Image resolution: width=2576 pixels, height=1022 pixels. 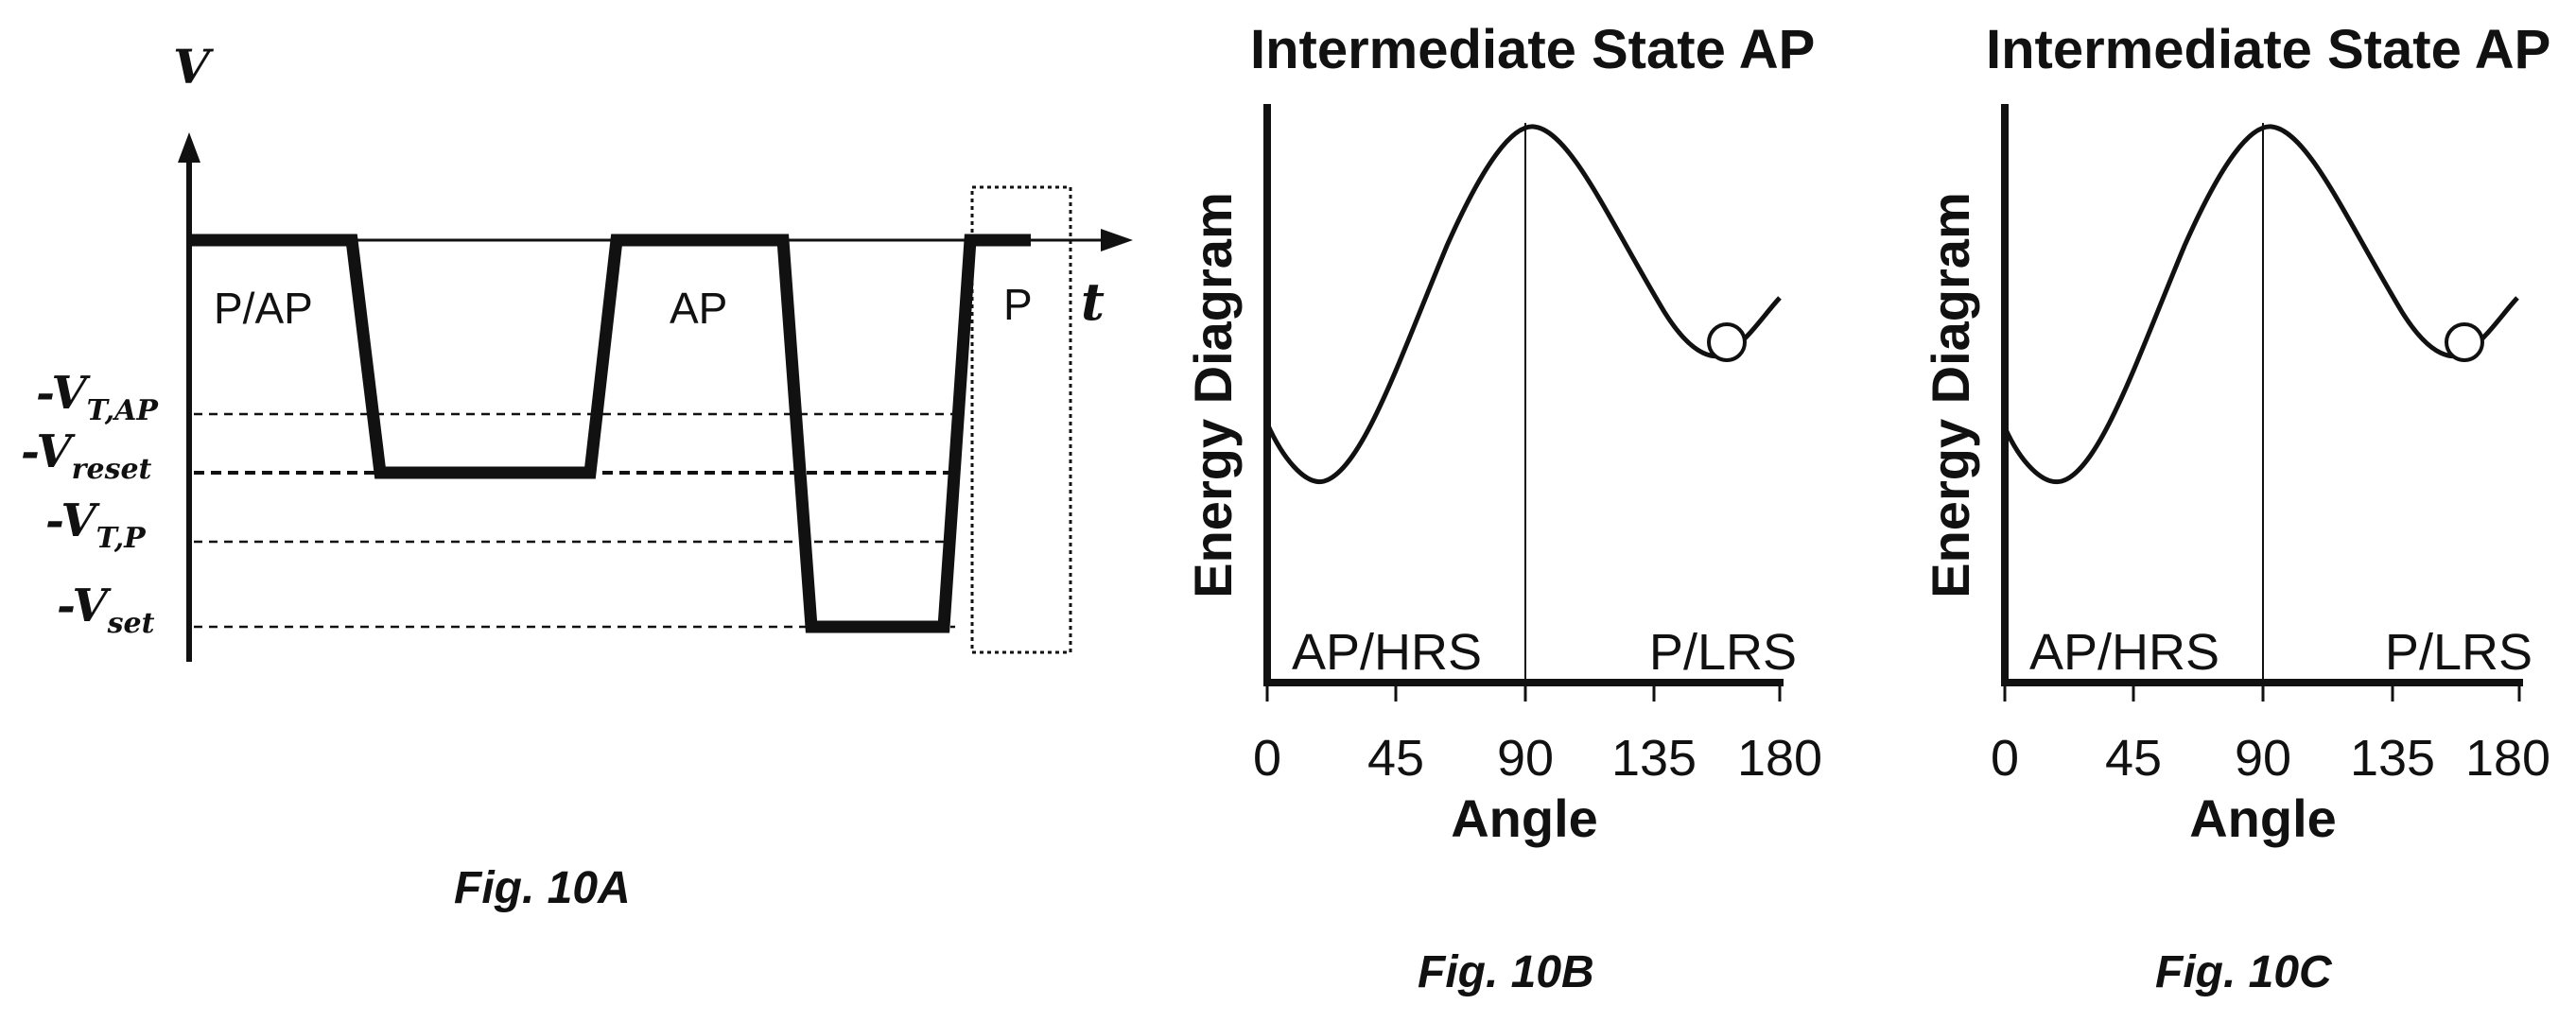 What do you see at coordinates (698, 308) in the screenshot?
I see `state-label-ap: AP` at bounding box center [698, 308].